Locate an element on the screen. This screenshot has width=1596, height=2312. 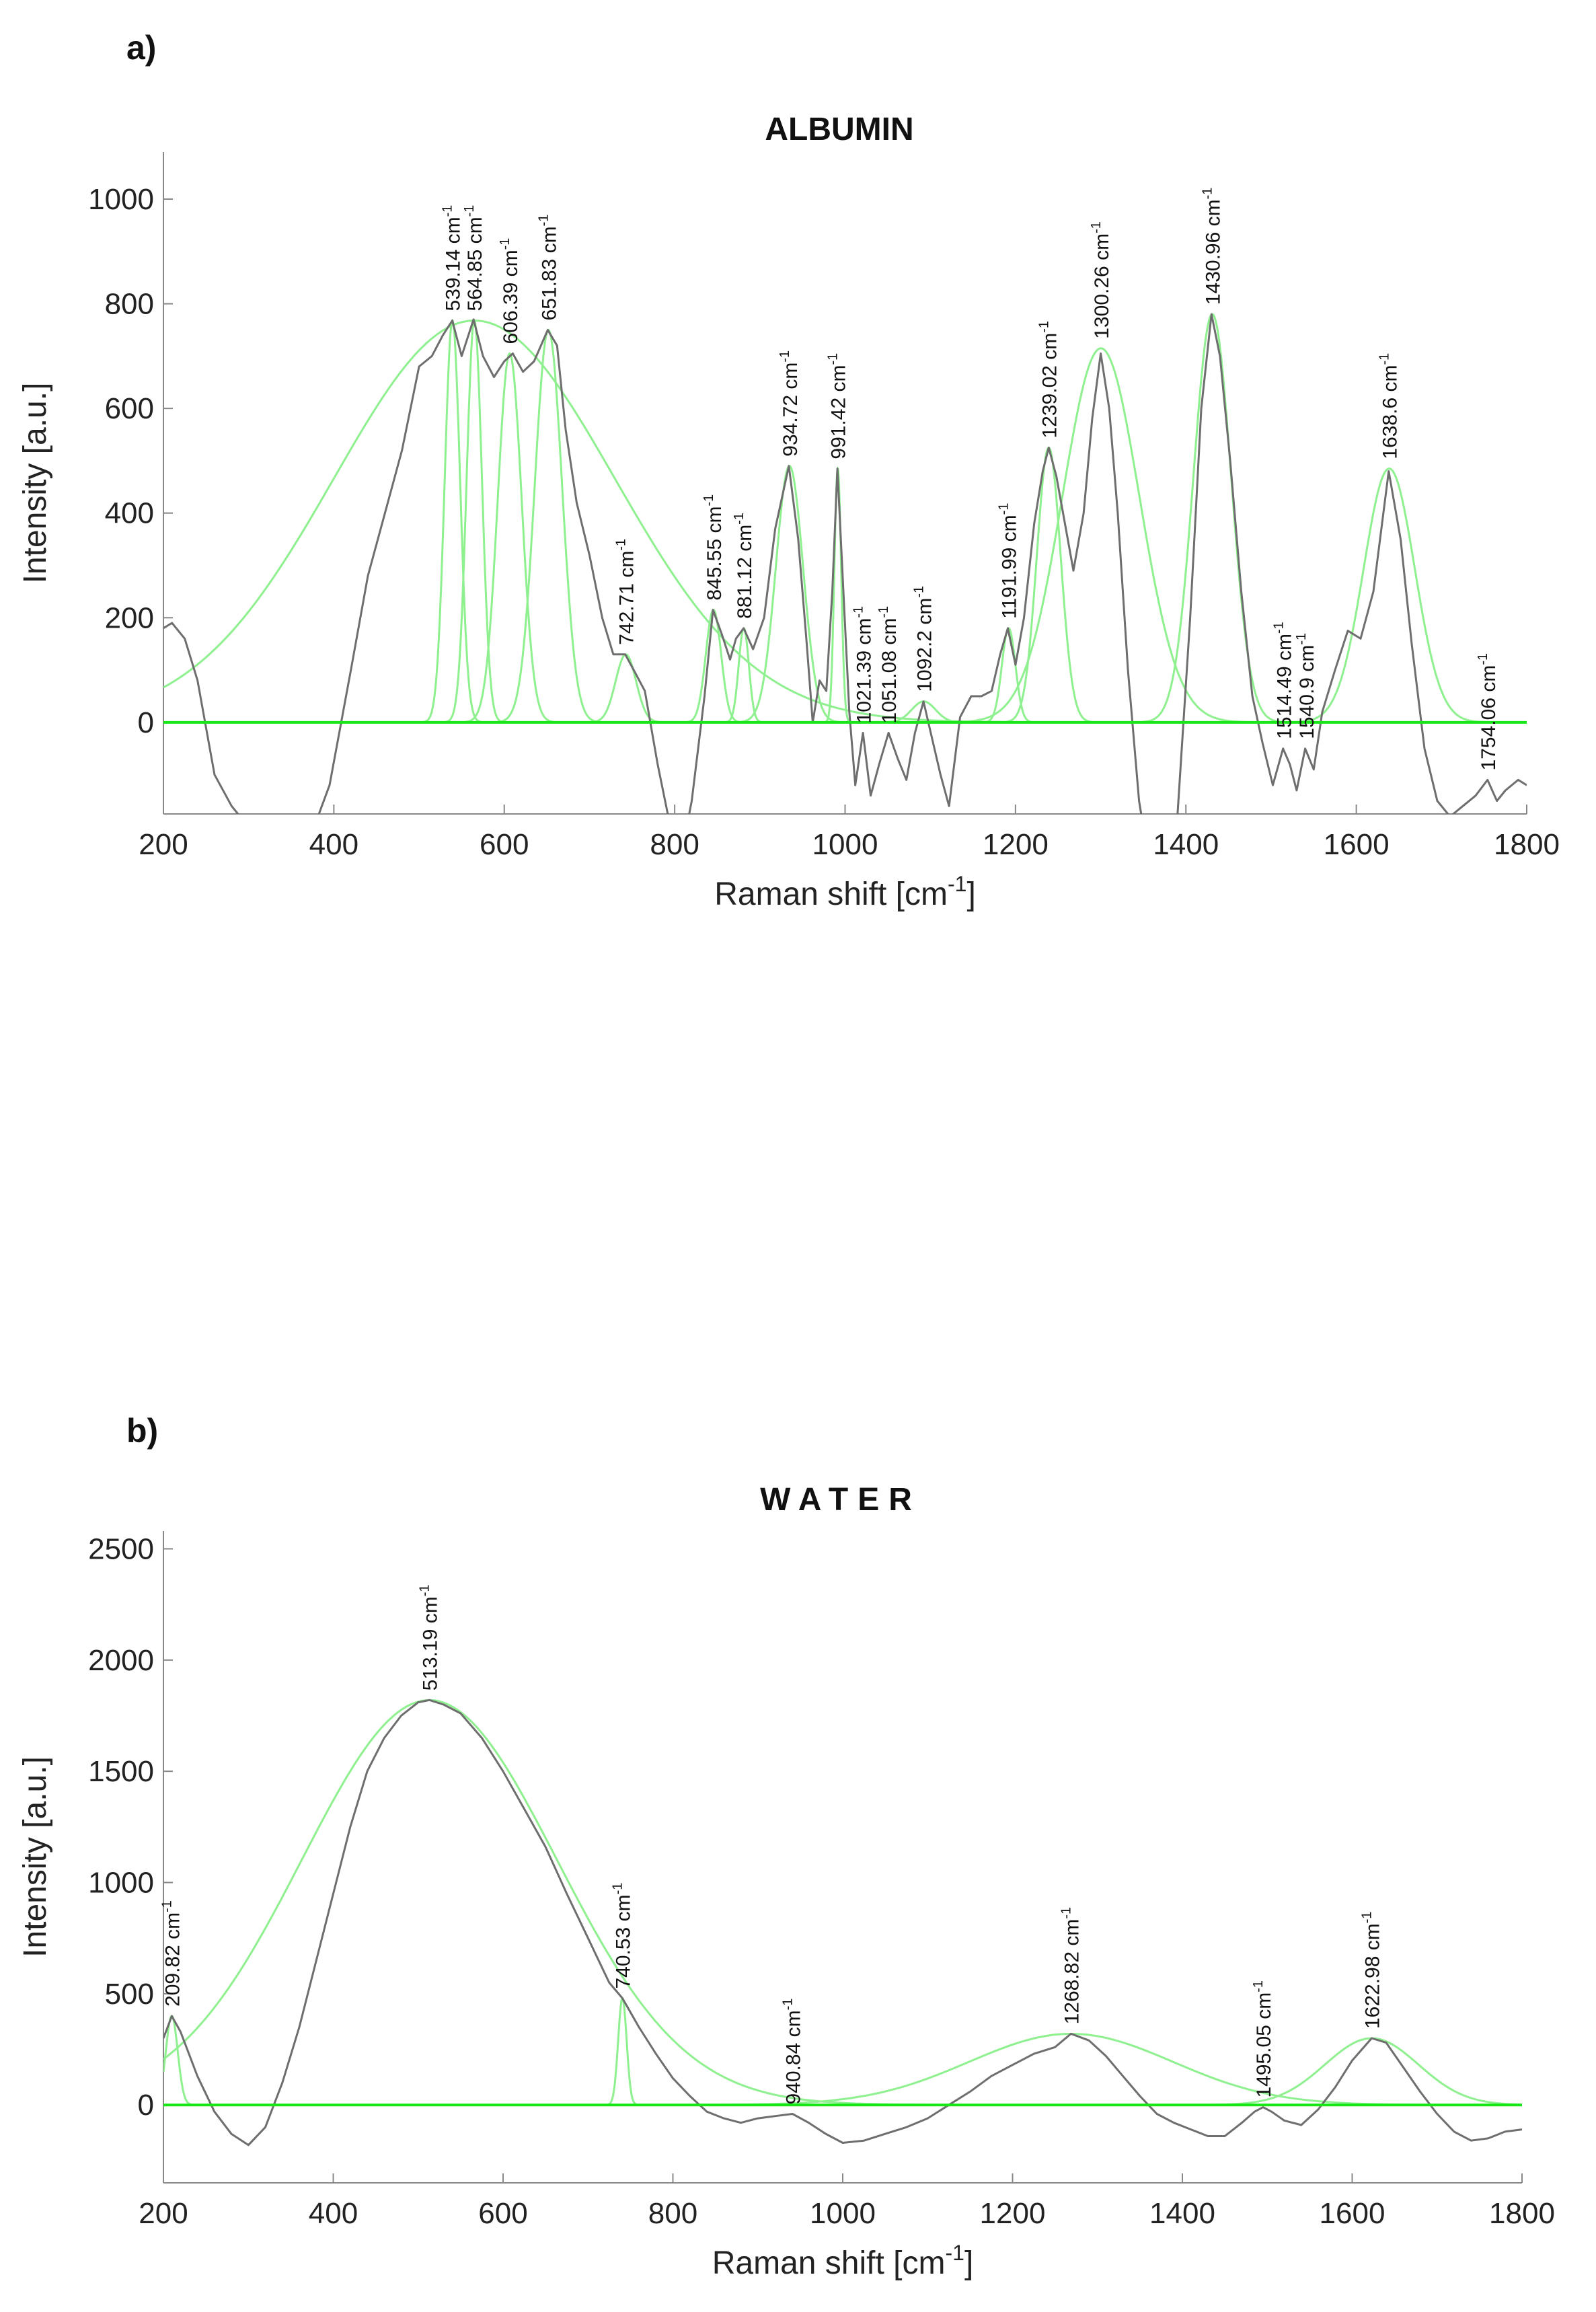
peak-label: 742.71 cm-1 is located at coordinates (626, 592).